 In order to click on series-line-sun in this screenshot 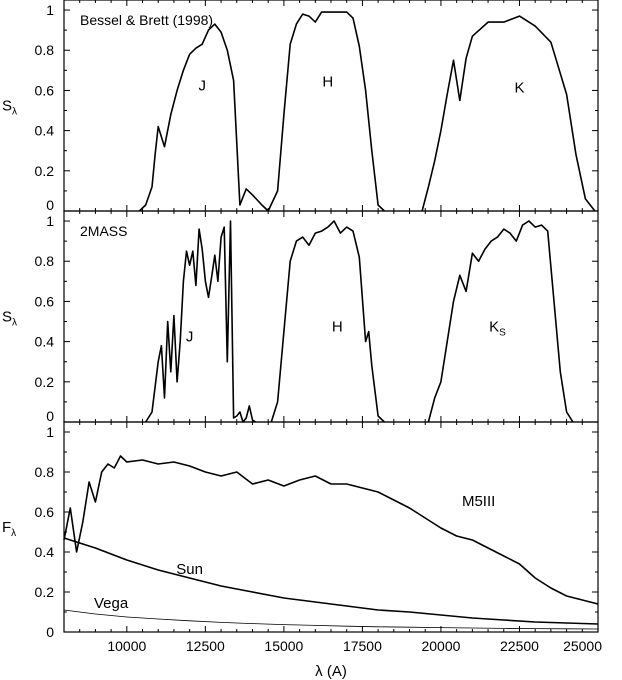, I will do `click(331, 581)`.